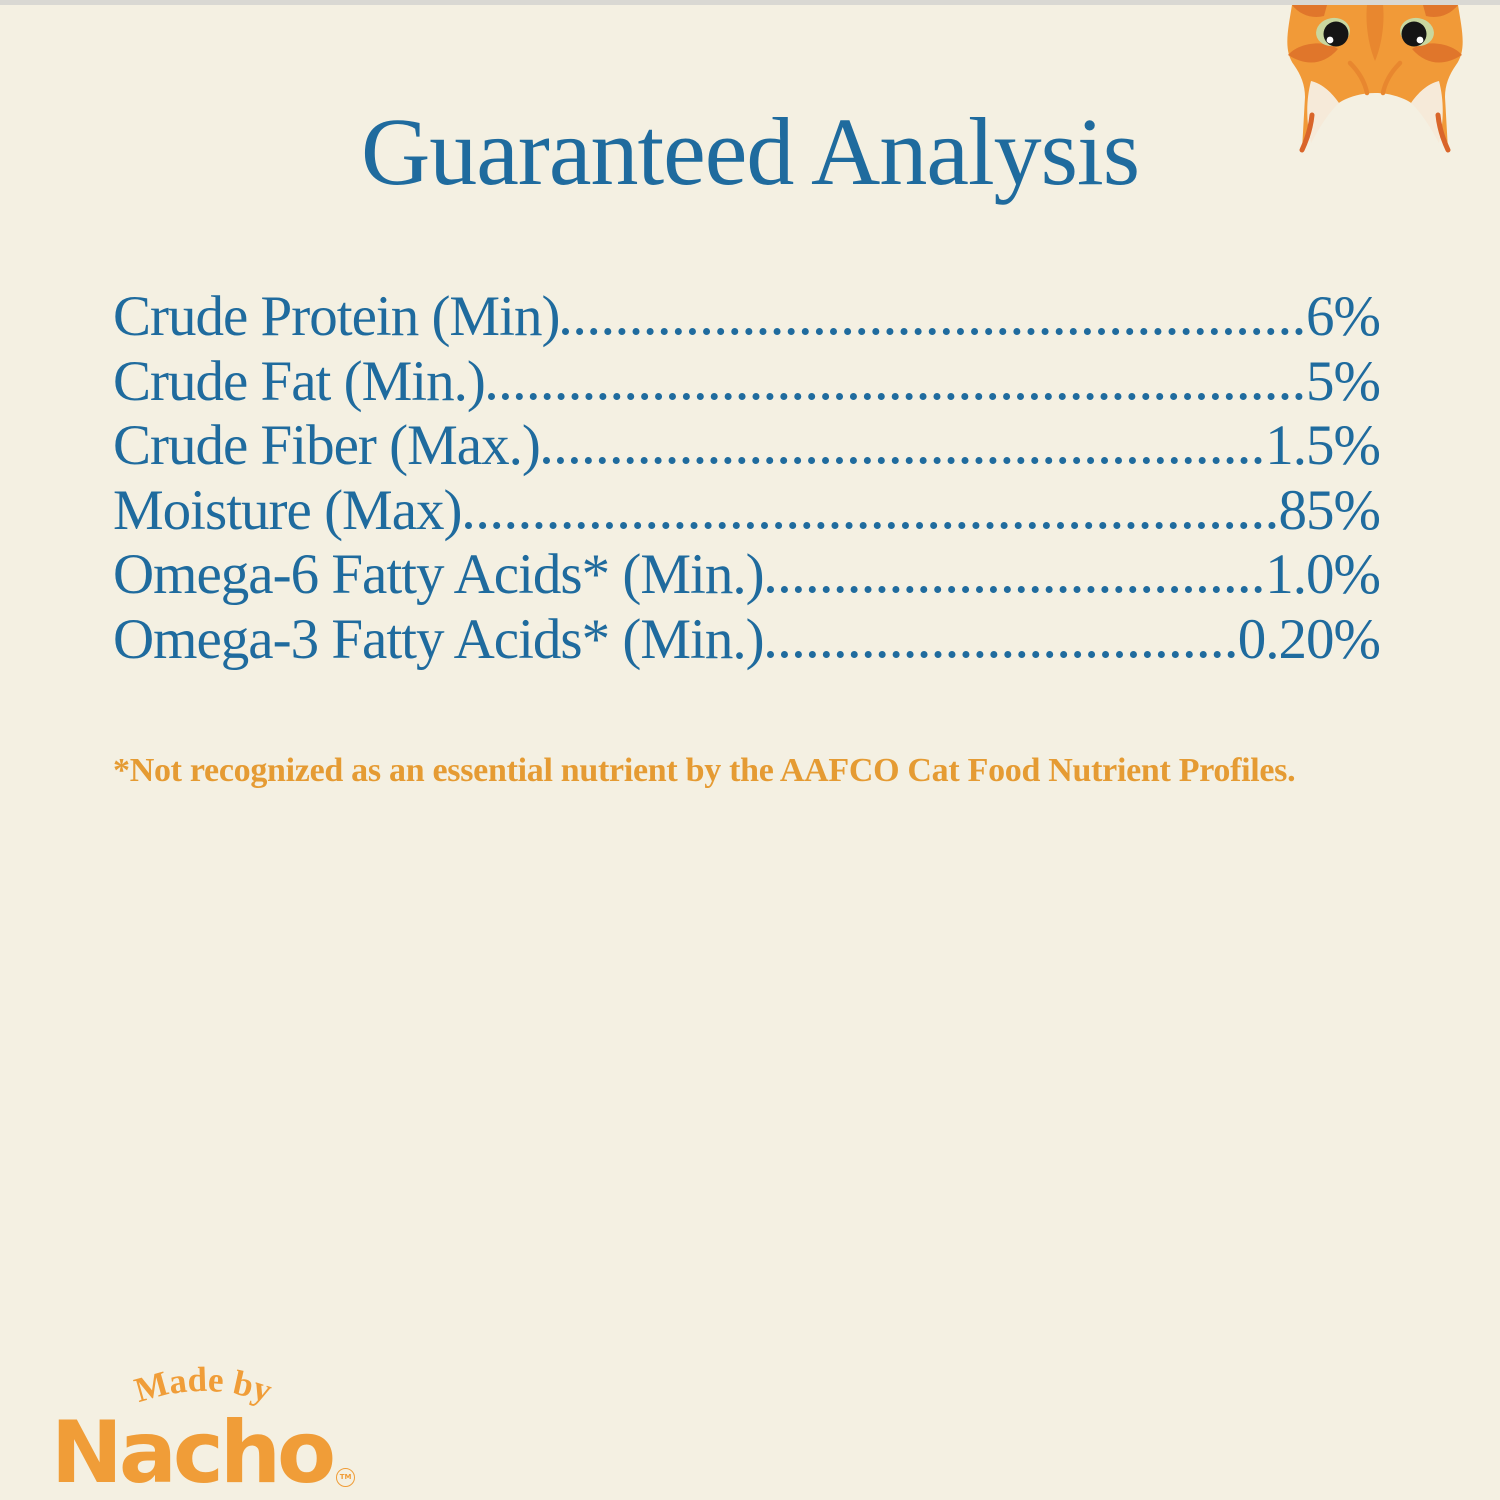 This screenshot has height=1500, width=1500. What do you see at coordinates (747, 316) in the screenshot?
I see `table-row: Crude Protein (Min) 6%` at bounding box center [747, 316].